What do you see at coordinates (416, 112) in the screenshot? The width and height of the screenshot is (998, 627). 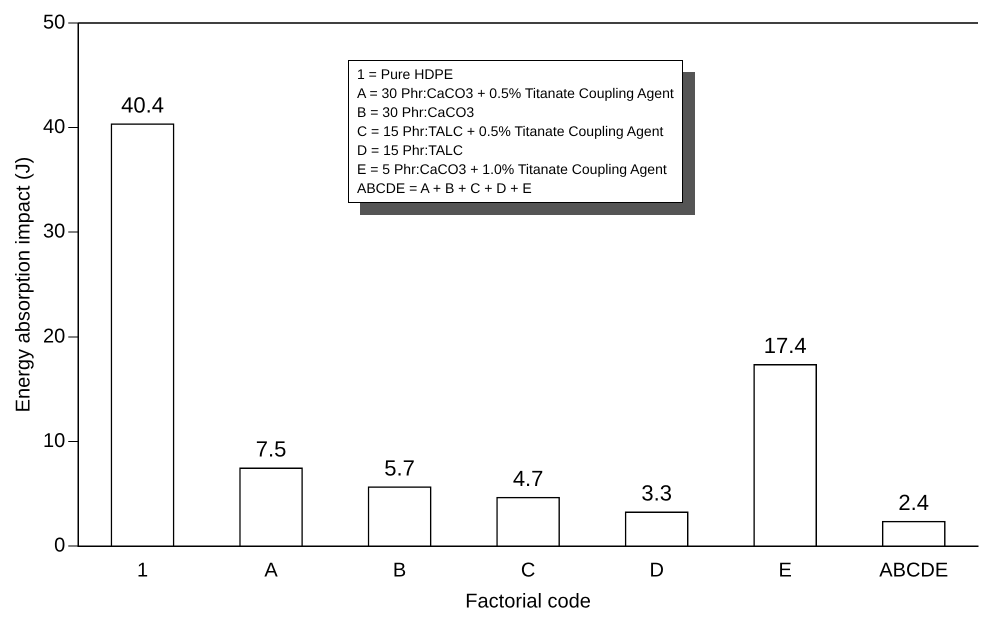 I see `annotation: B = 30 Phr:CaCO3` at bounding box center [416, 112].